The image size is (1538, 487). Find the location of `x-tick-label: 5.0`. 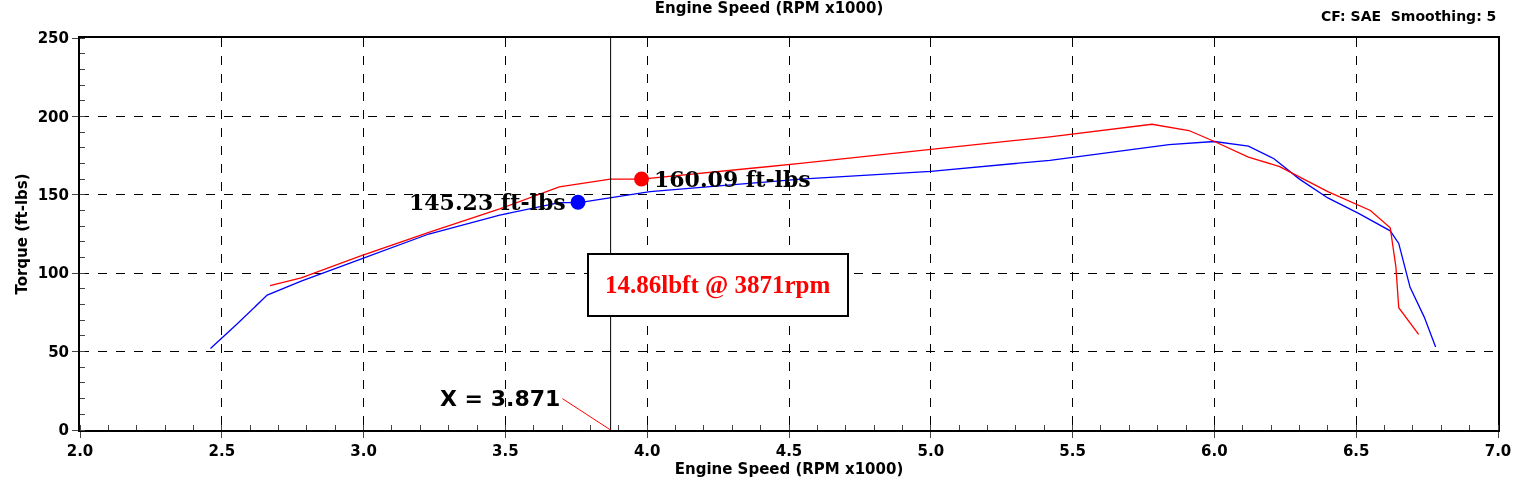

x-tick-label: 5.0 is located at coordinates (931, 451).